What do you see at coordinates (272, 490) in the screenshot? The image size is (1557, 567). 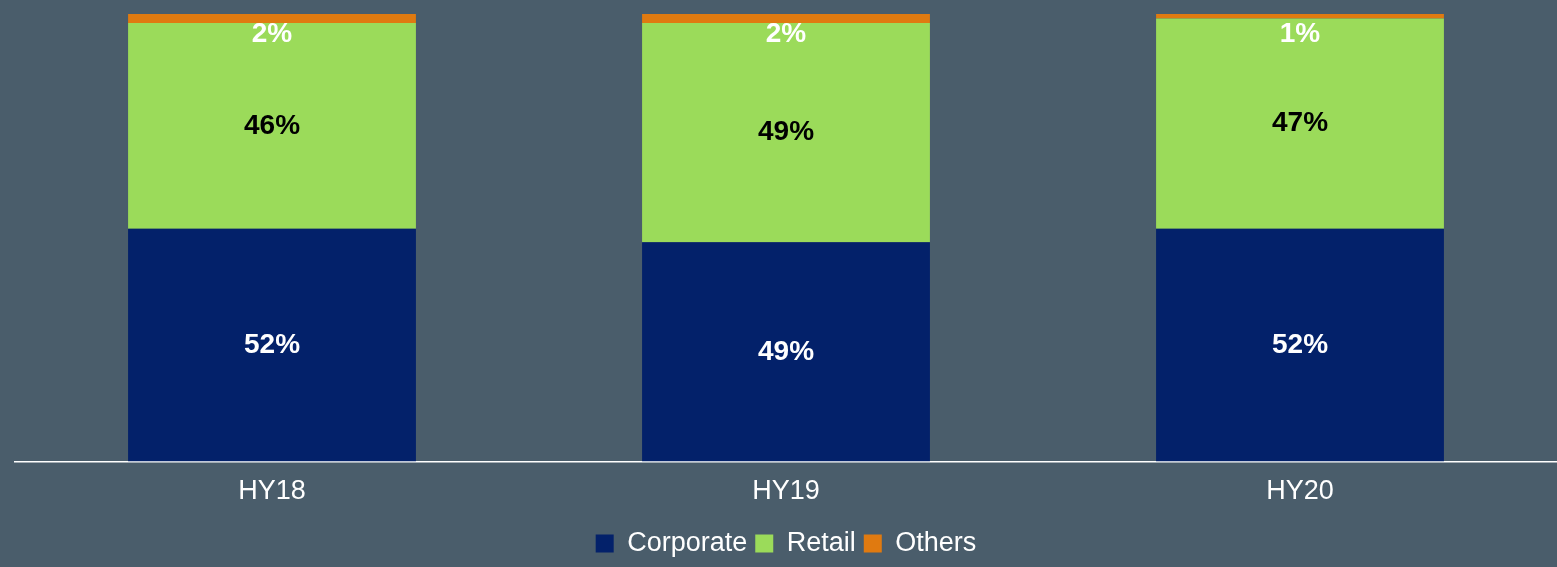 I see `x-tick-label: HY18` at bounding box center [272, 490].